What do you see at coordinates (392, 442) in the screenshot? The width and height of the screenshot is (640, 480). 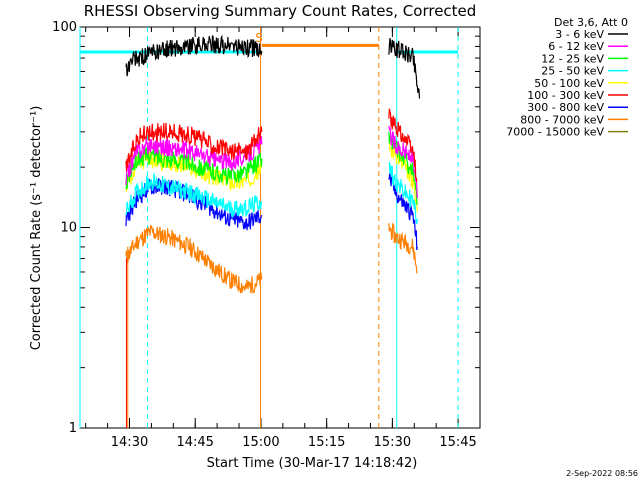 I see `x-tick-label: 15:30` at bounding box center [392, 442].